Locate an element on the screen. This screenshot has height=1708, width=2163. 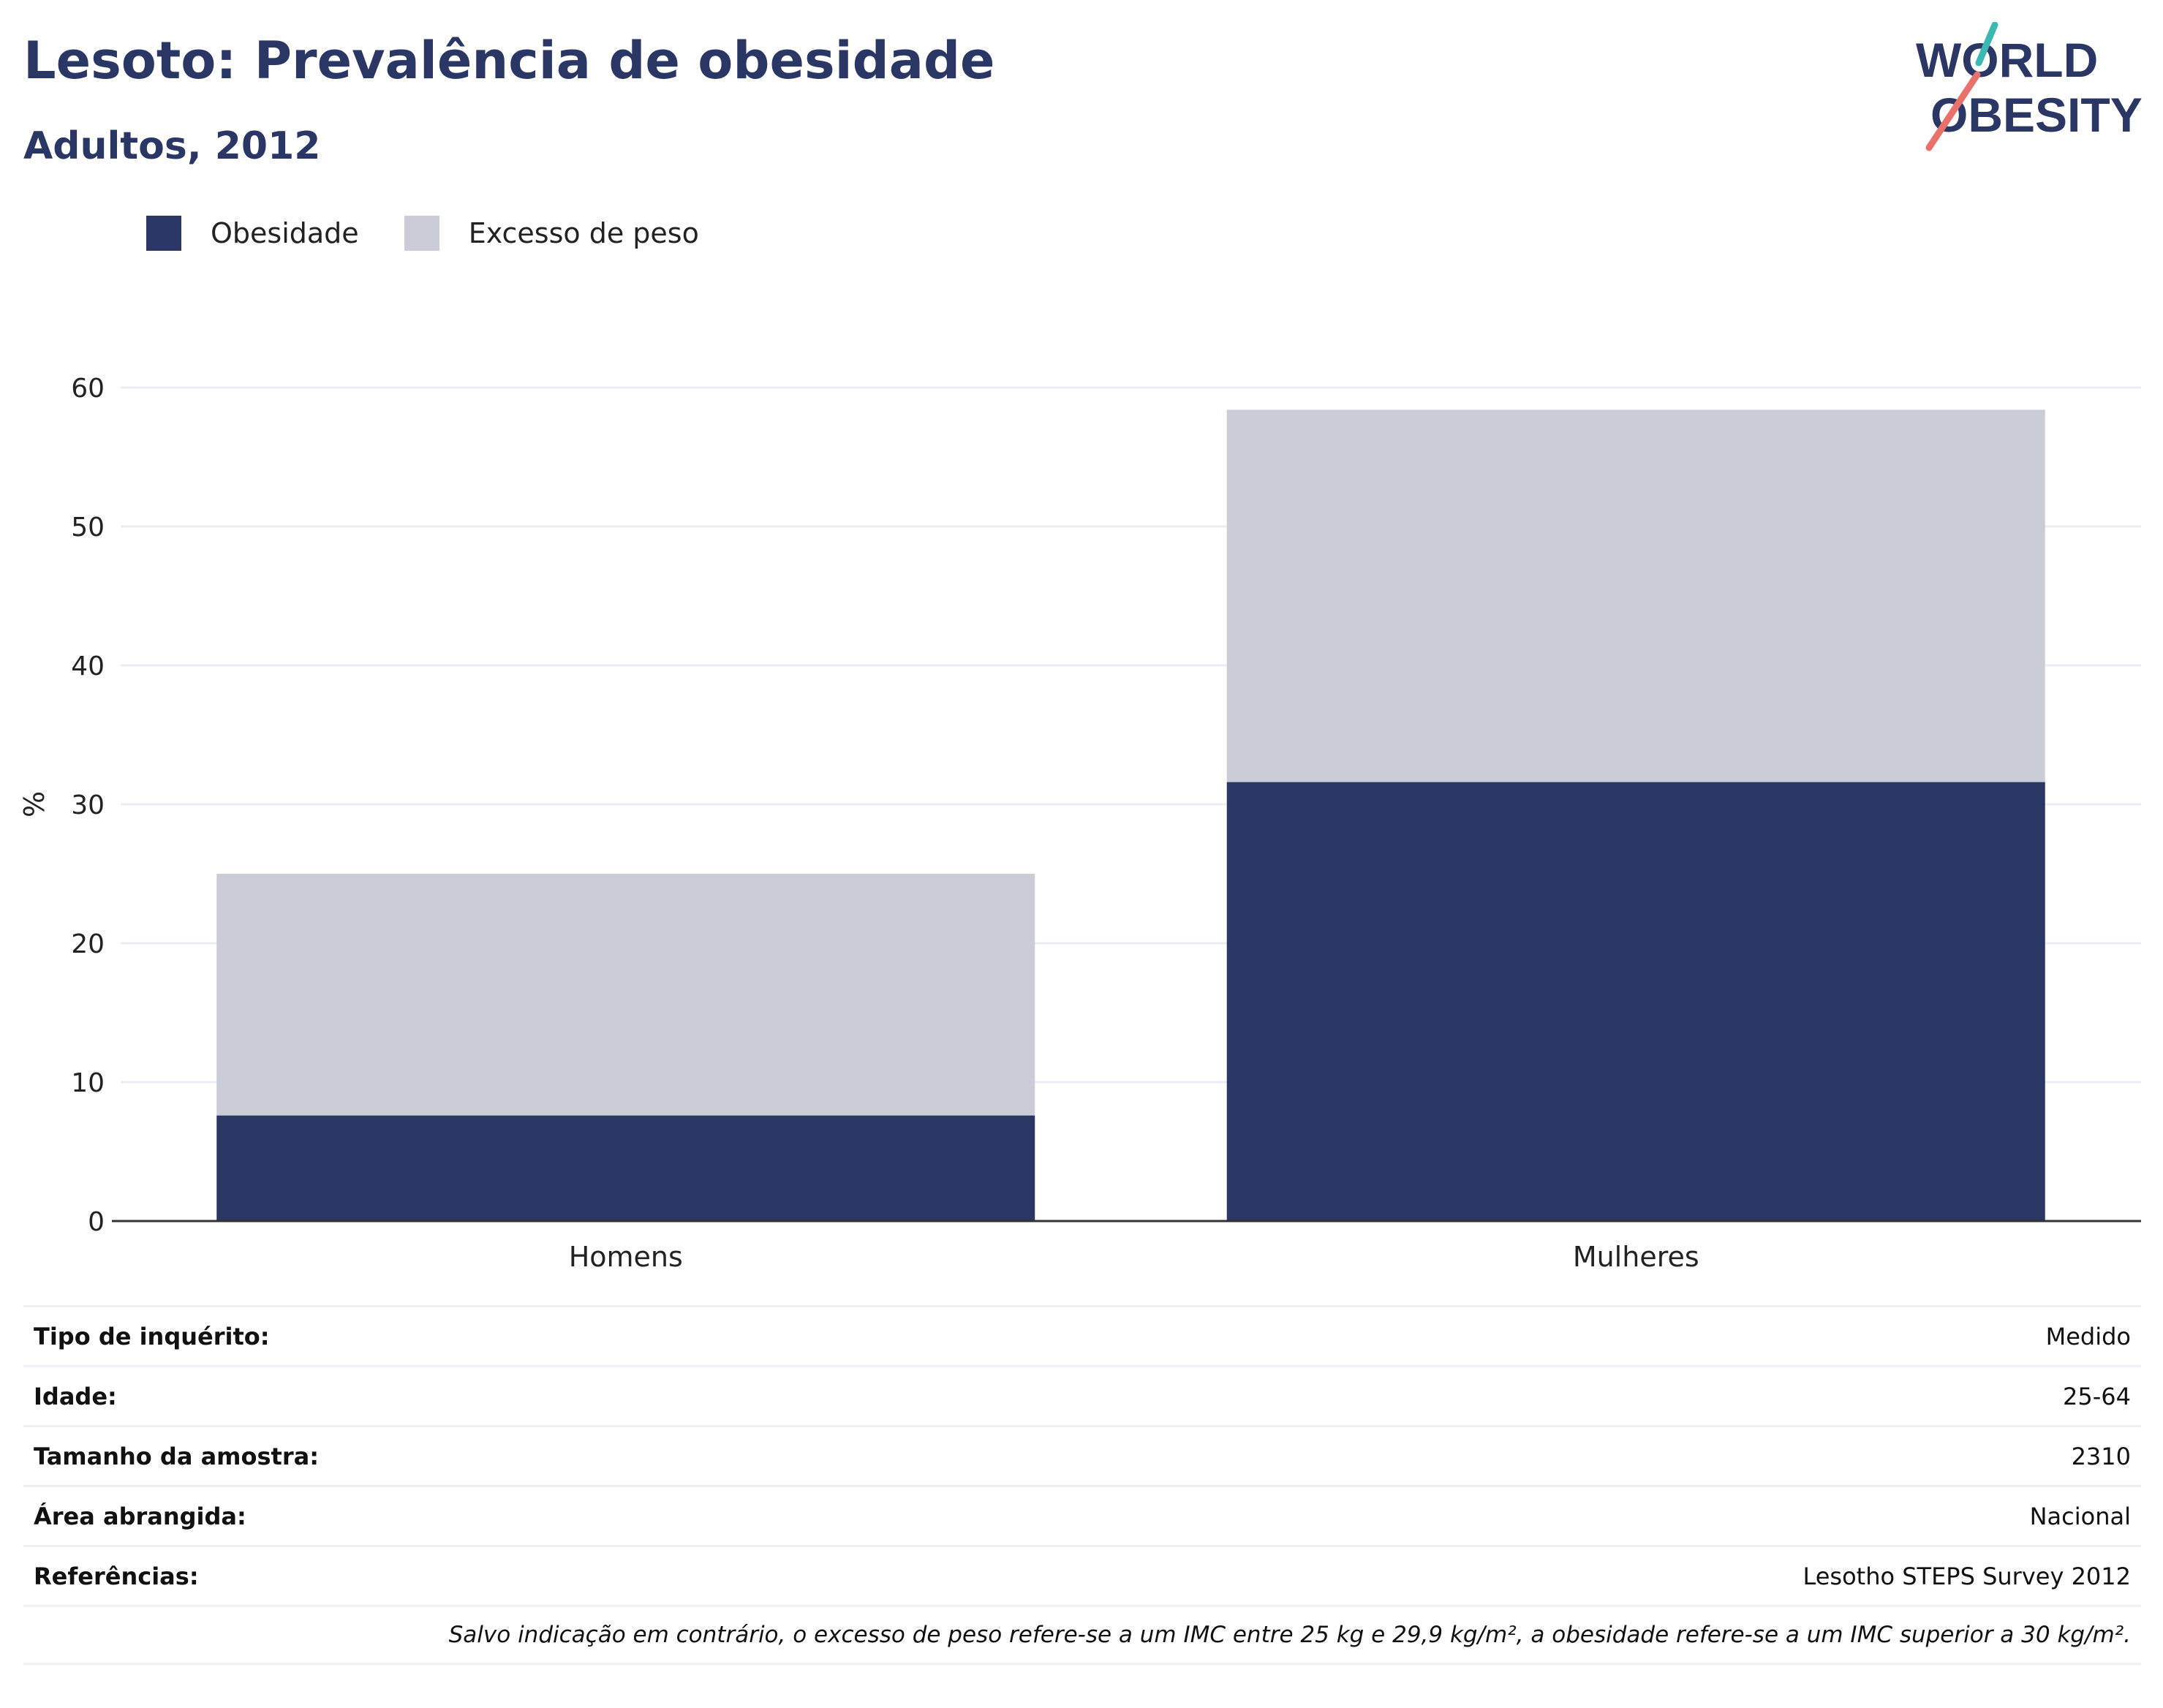
x-tick-label: Mulheres is located at coordinates (1636, 1256).